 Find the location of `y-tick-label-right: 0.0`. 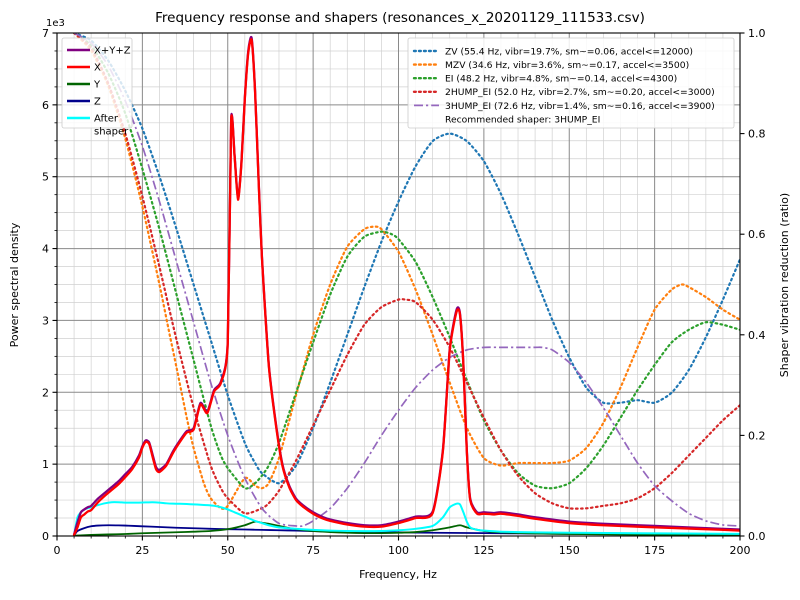

y-tick-label-right: 0.0 is located at coordinates (757, 536).